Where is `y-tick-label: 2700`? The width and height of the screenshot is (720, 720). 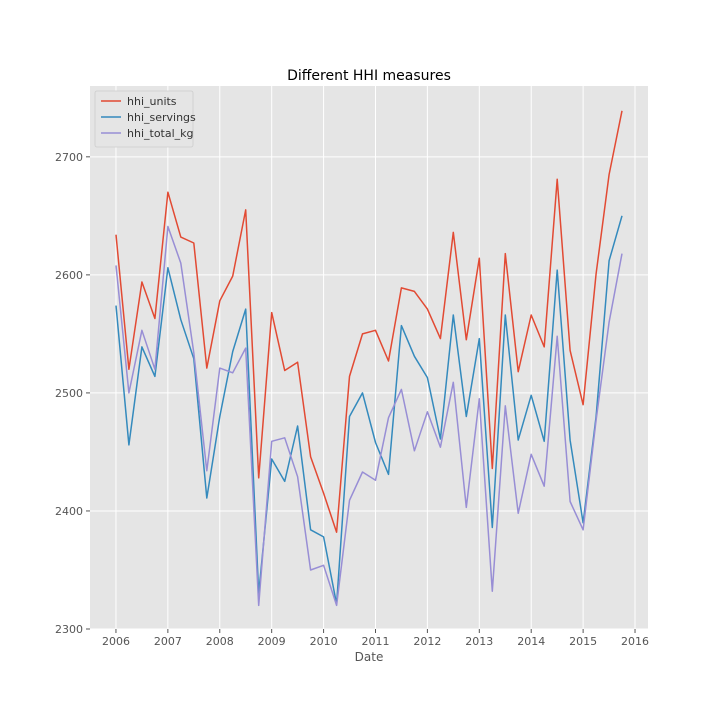
y-tick-label: 2700 is located at coordinates (69, 157).